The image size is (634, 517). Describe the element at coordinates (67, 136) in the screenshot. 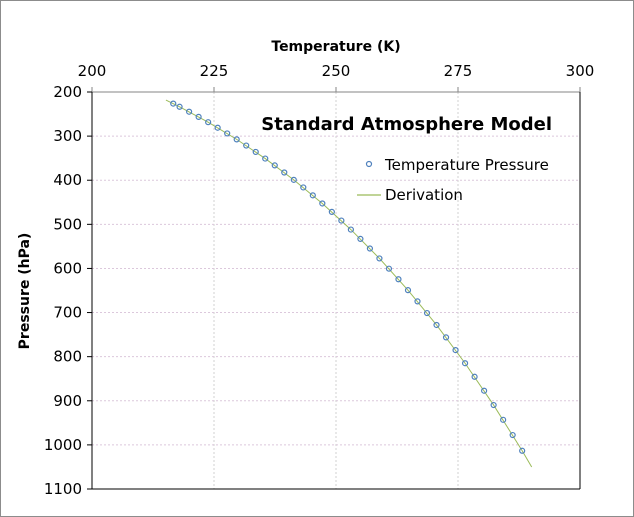

I see `y-tick-label: 300` at that location.